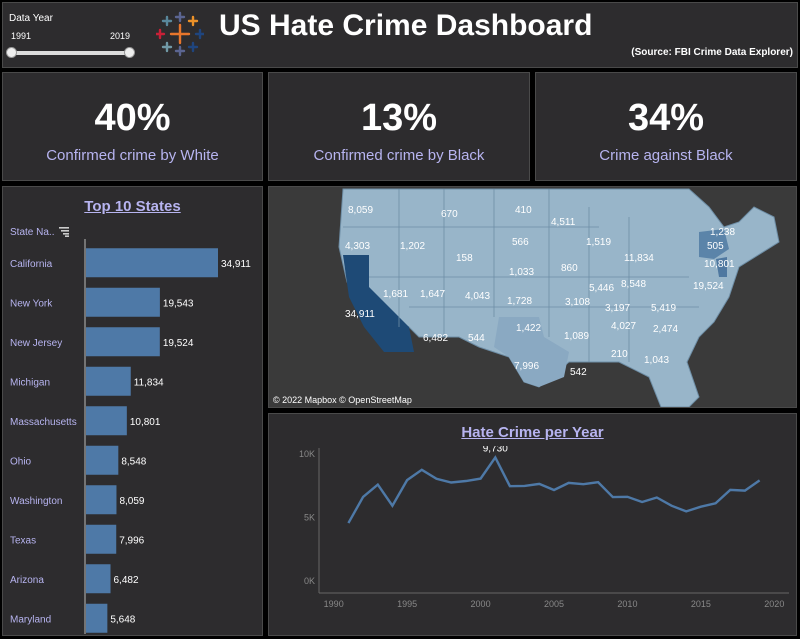  Describe the element at coordinates (334, 604) in the screenshot. I see `x-tick-label: 1990` at that location.